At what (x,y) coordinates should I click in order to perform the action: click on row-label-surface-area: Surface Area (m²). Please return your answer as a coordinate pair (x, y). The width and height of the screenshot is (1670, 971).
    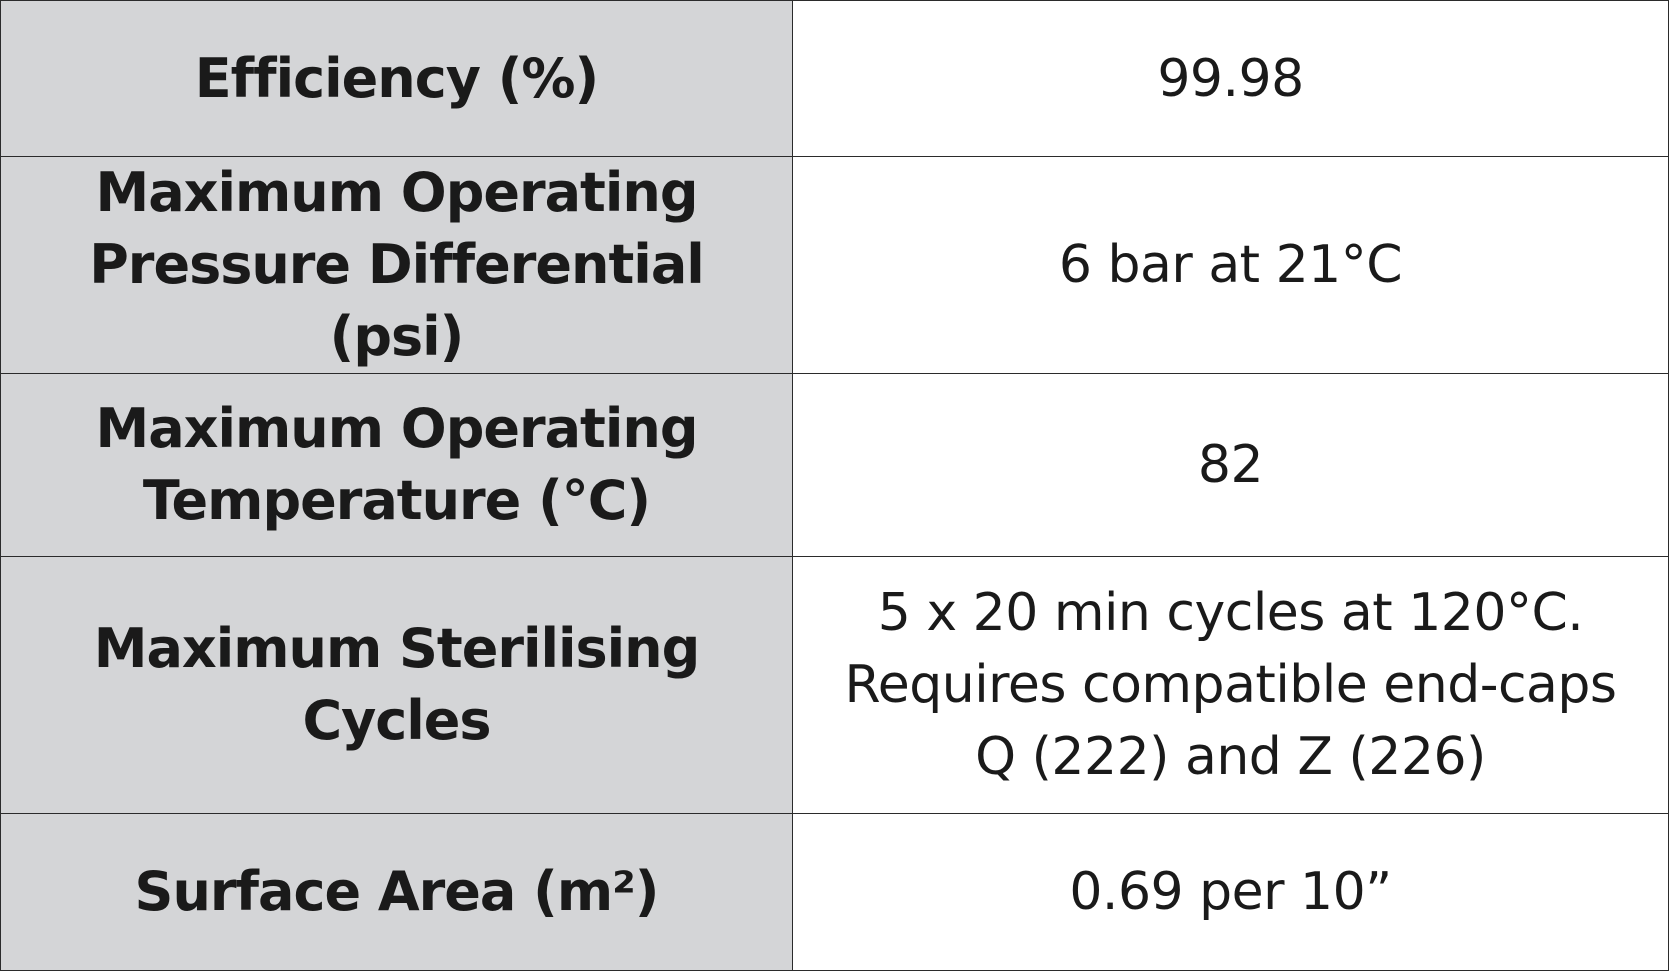
    Looking at the image, I should click on (396, 892).